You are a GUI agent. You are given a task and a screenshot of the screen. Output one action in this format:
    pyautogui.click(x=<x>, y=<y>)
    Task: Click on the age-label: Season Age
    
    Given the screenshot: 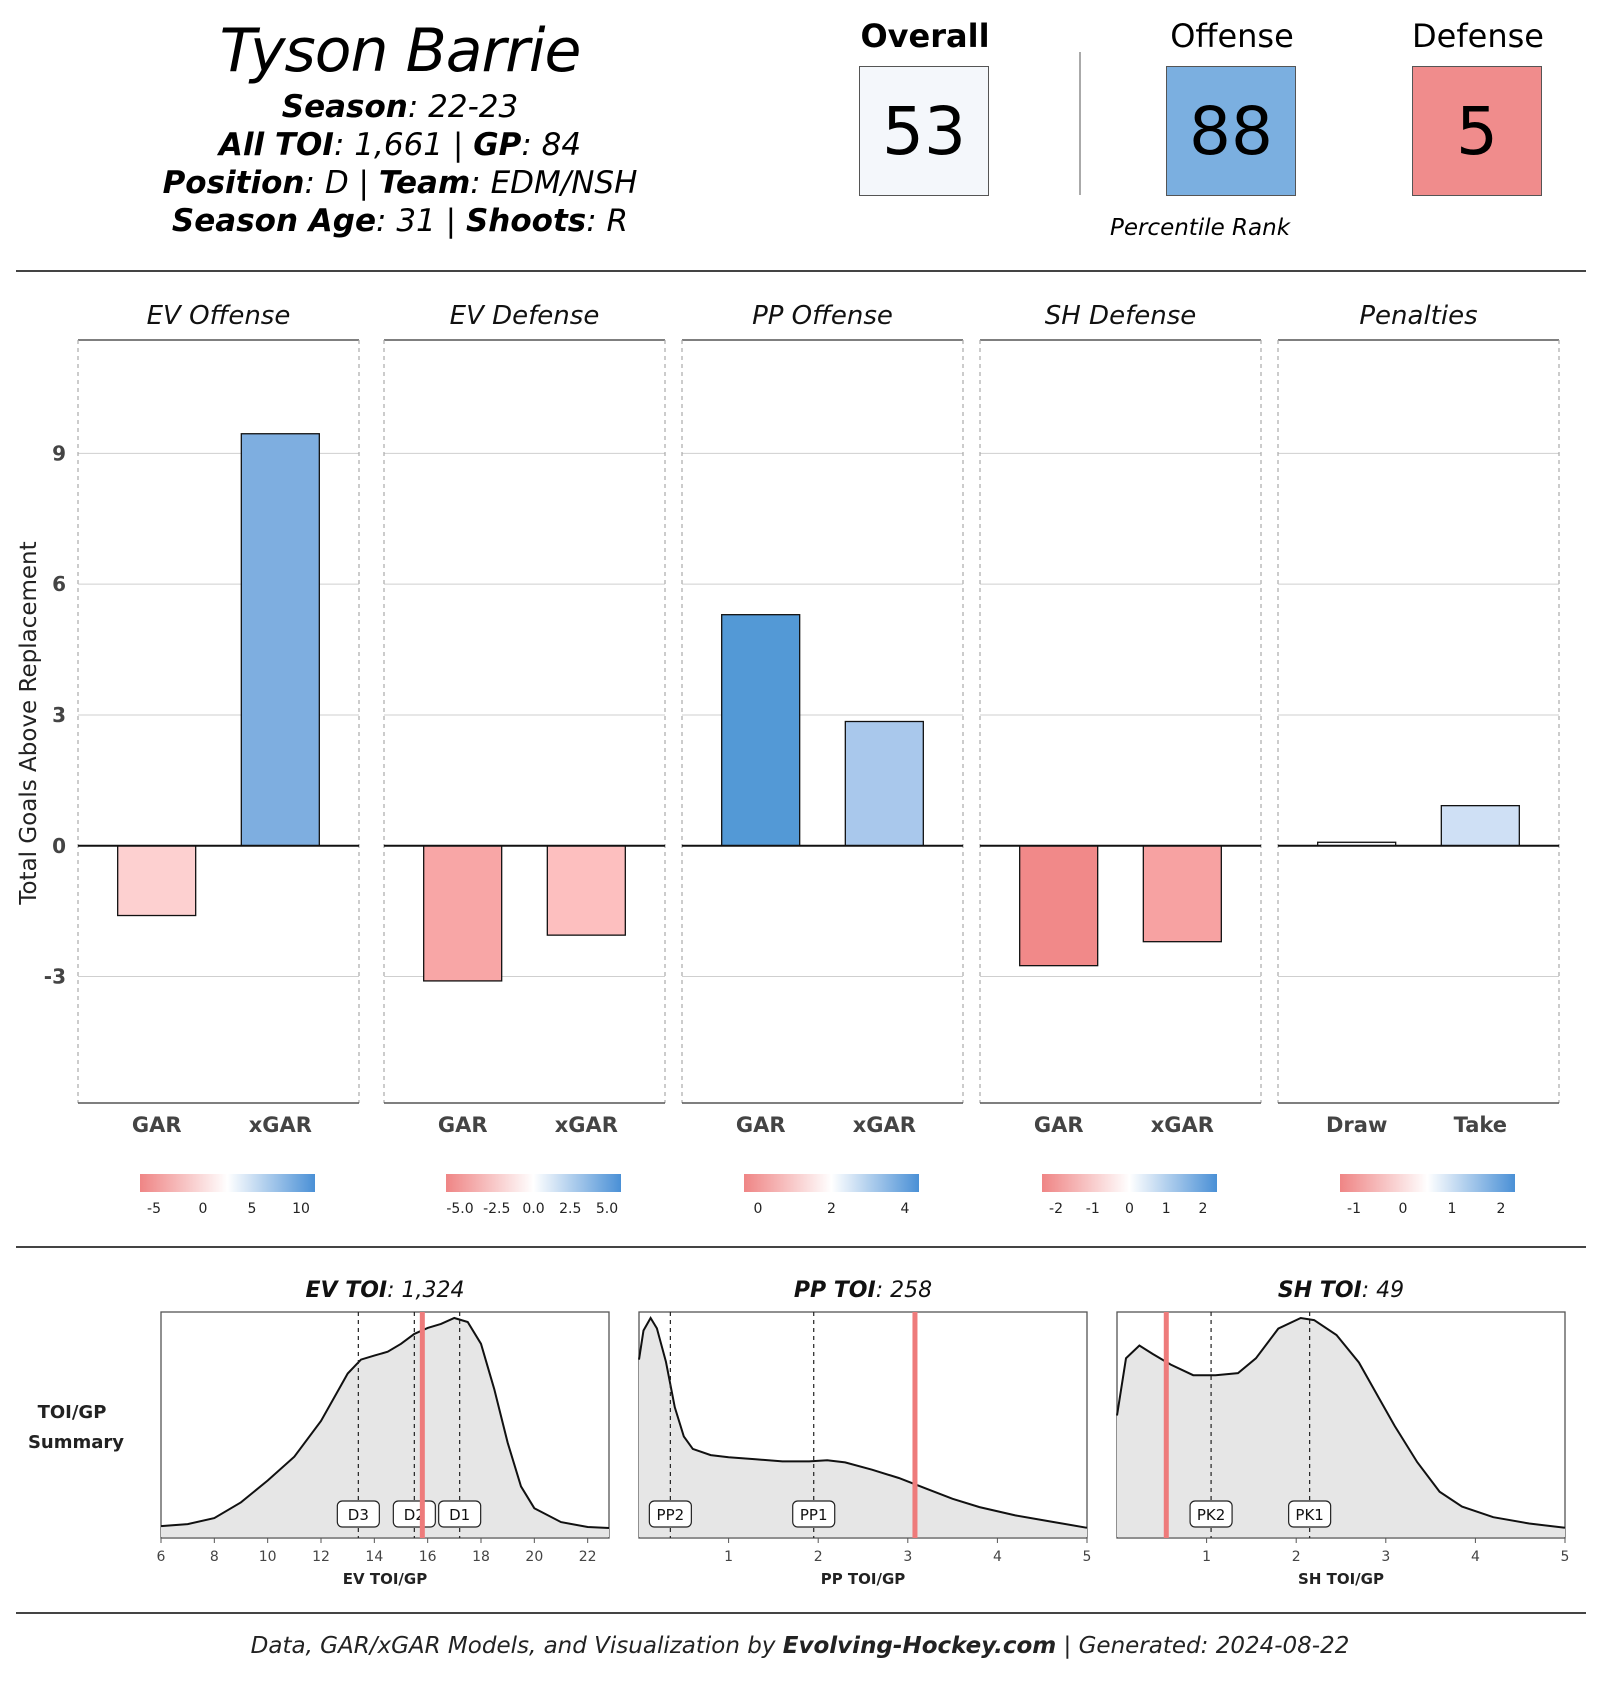 What is the action you would take?
    pyautogui.click(x=274, y=221)
    